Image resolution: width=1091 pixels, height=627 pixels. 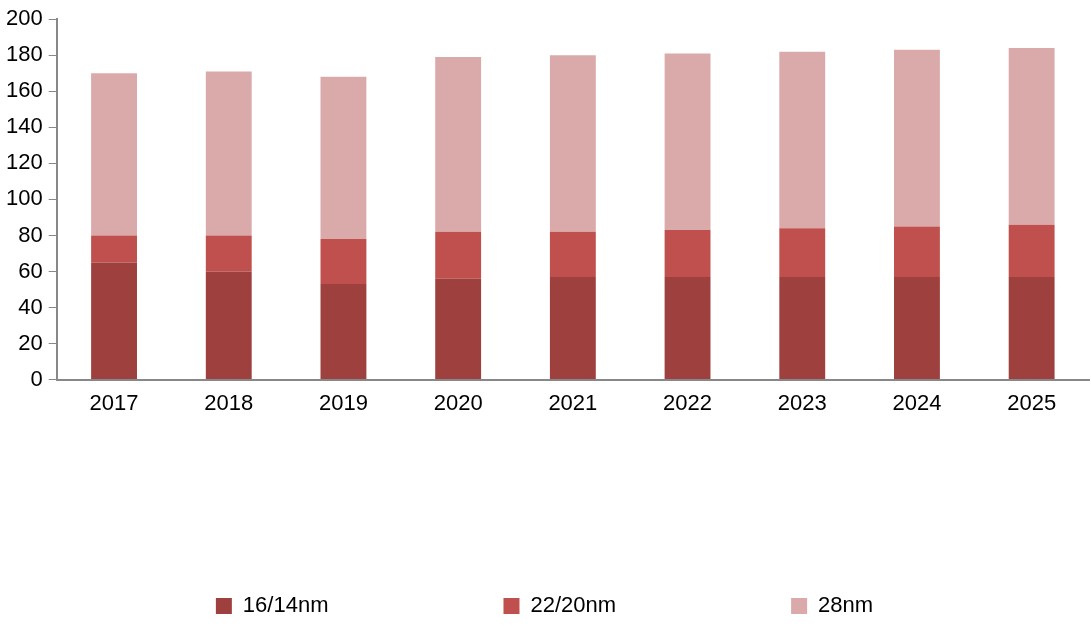 What do you see at coordinates (36, 378) in the screenshot?
I see `y-tick-label: 0` at bounding box center [36, 378].